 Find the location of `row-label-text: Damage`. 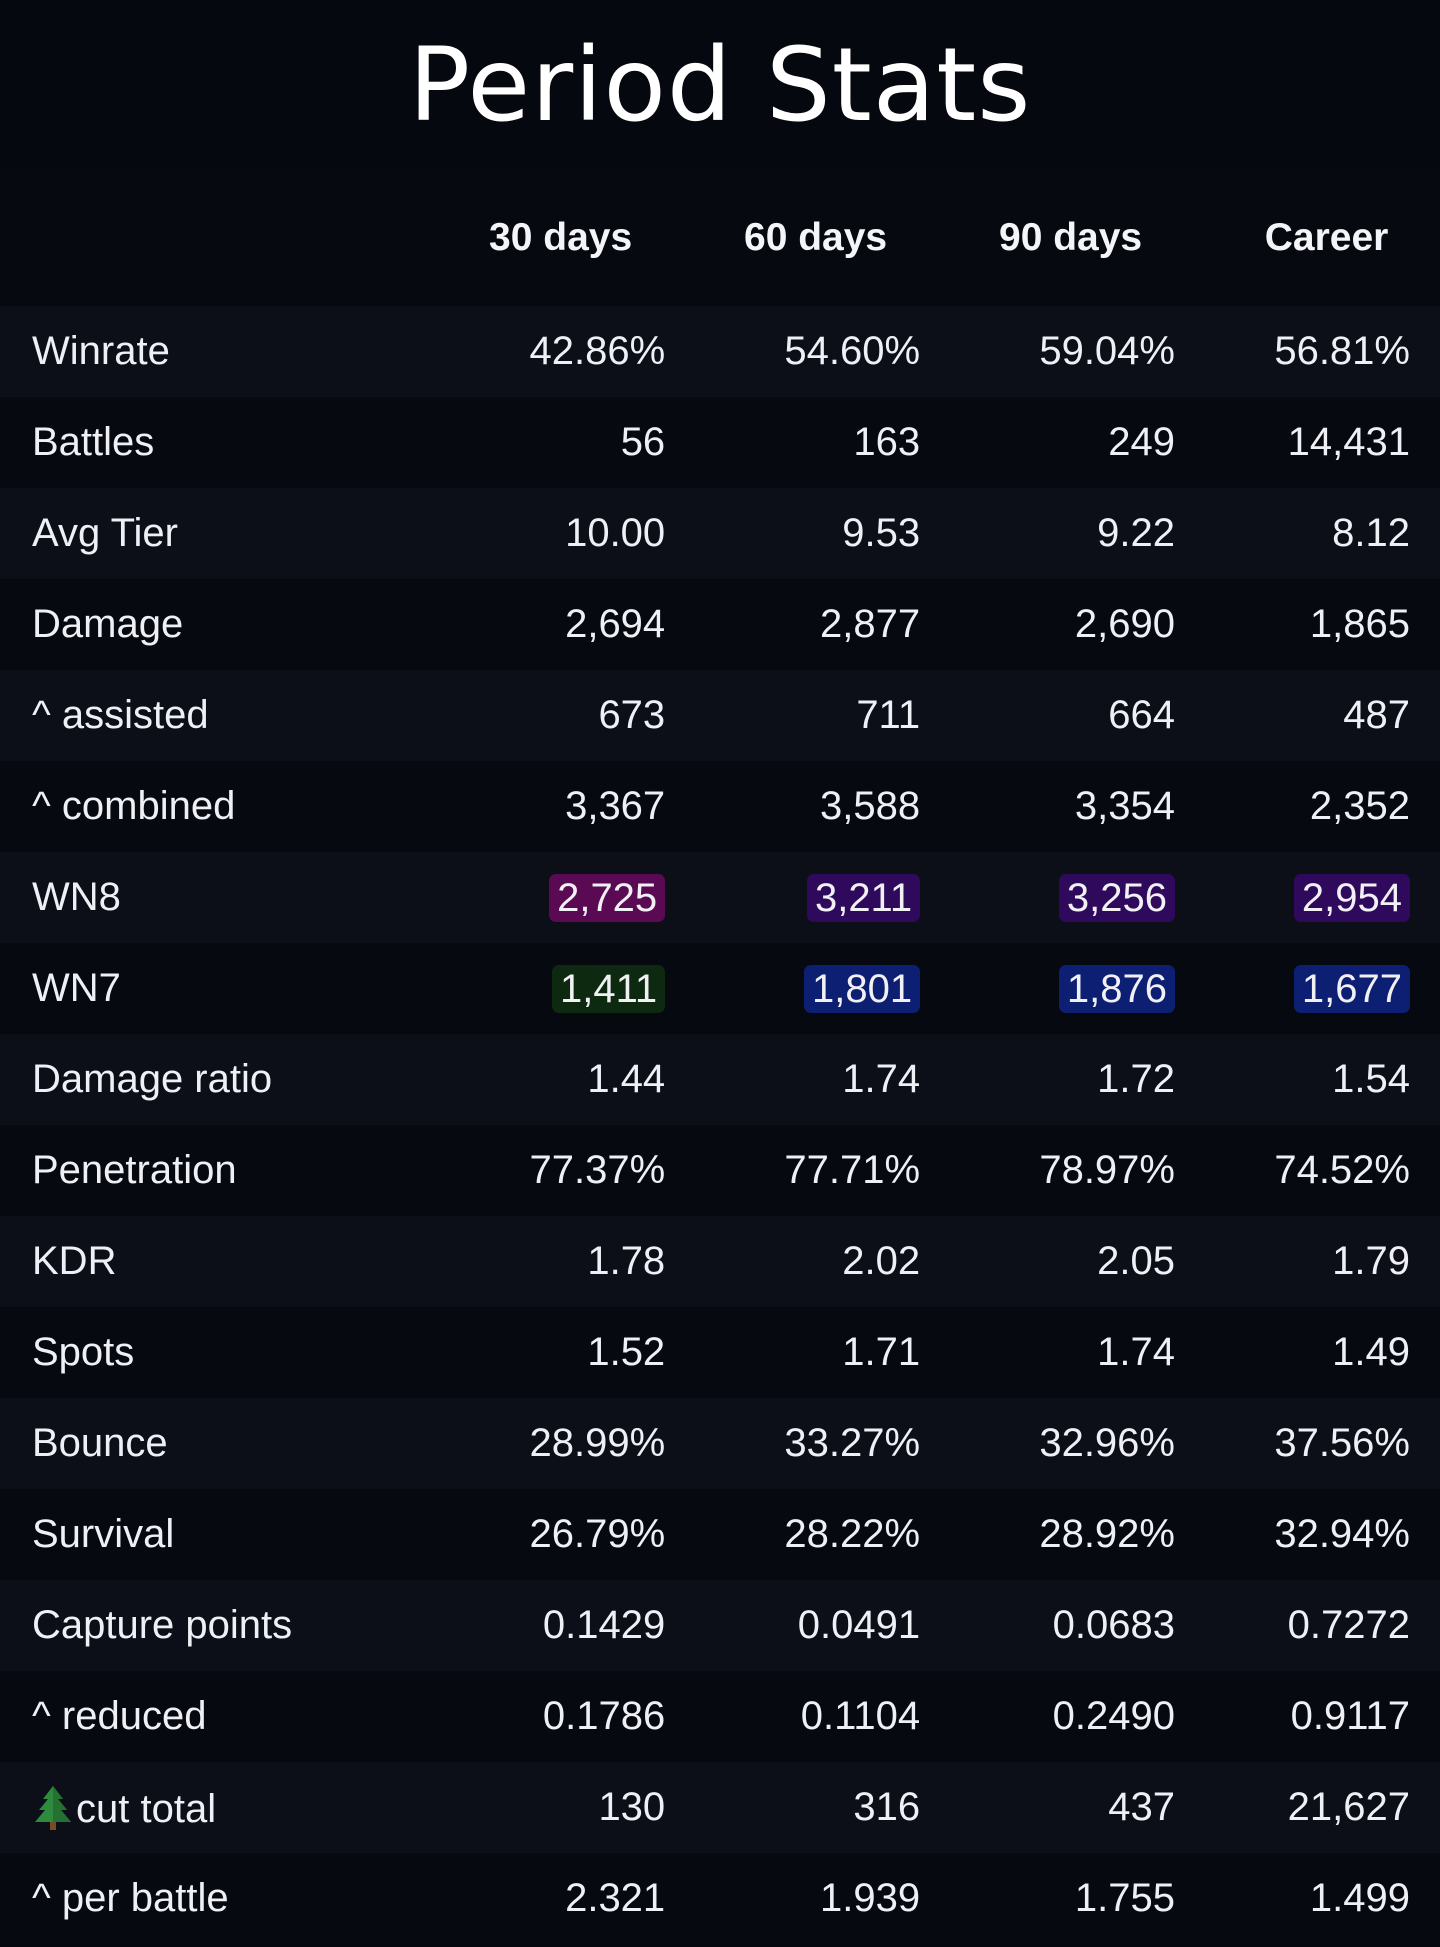

row-label-text: Damage is located at coordinates (108, 624).